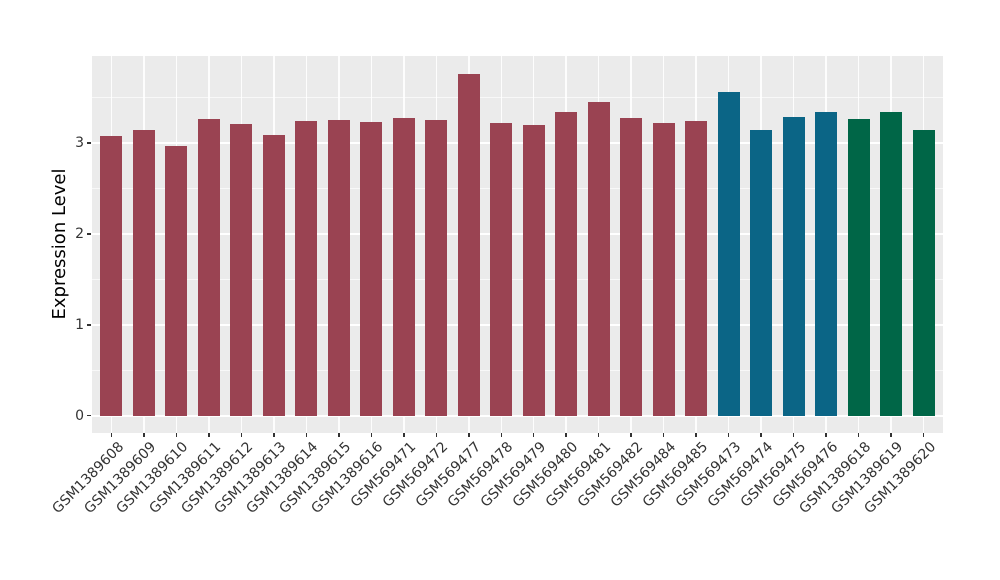  What do you see at coordinates (696, 268) in the screenshot?
I see `bar-GSM569485` at bounding box center [696, 268].